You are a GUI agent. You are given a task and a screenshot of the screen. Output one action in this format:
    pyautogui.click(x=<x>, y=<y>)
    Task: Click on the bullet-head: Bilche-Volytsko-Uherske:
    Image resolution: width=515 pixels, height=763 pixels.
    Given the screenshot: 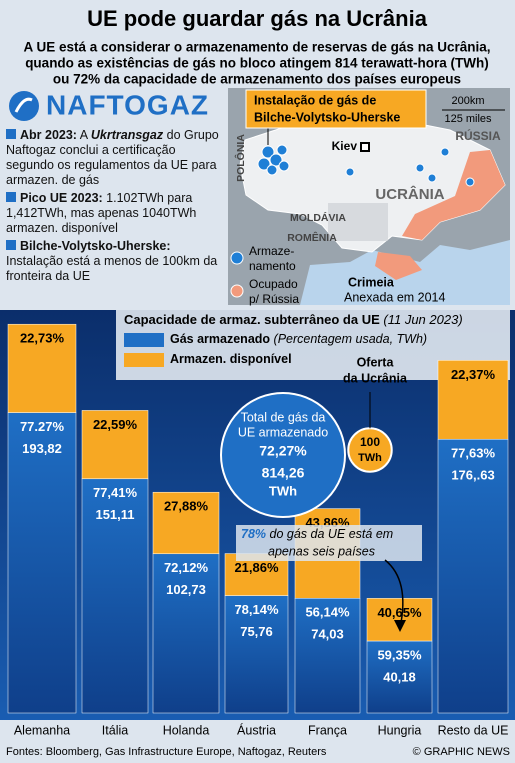 What is the action you would take?
    pyautogui.click(x=95, y=246)
    